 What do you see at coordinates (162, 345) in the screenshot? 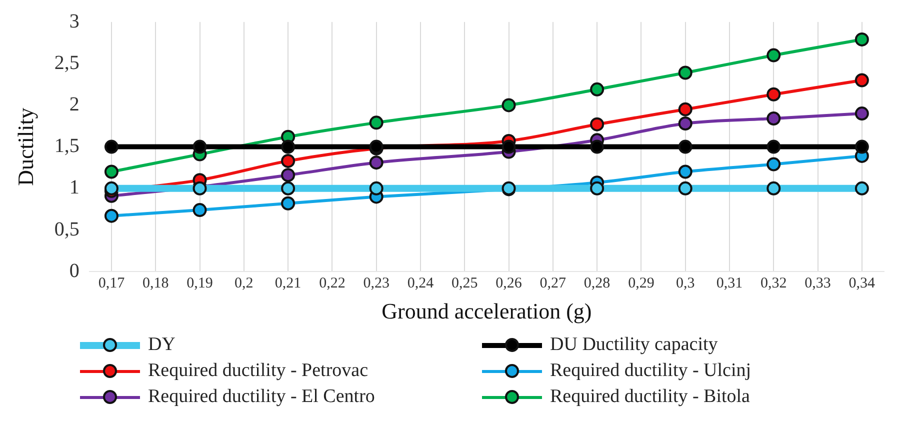
I see `legend-label: DY` at bounding box center [162, 345].